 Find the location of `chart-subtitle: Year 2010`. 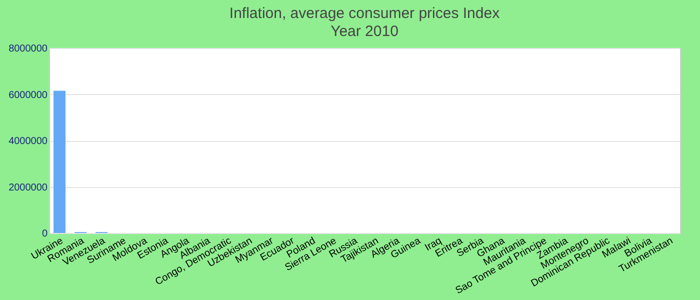

chart-subtitle: Year 2010 is located at coordinates (364, 31).